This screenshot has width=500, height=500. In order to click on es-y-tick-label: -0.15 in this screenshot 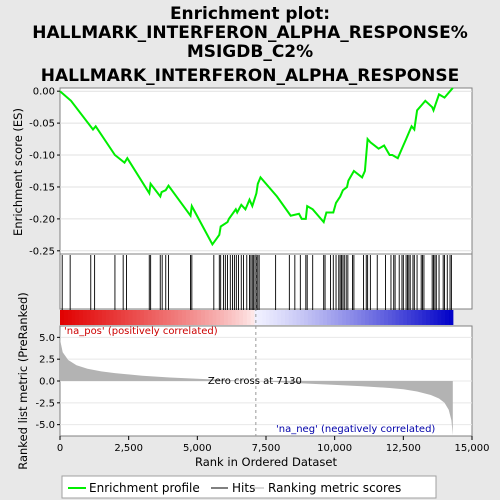, I will do `click(42, 187)`.